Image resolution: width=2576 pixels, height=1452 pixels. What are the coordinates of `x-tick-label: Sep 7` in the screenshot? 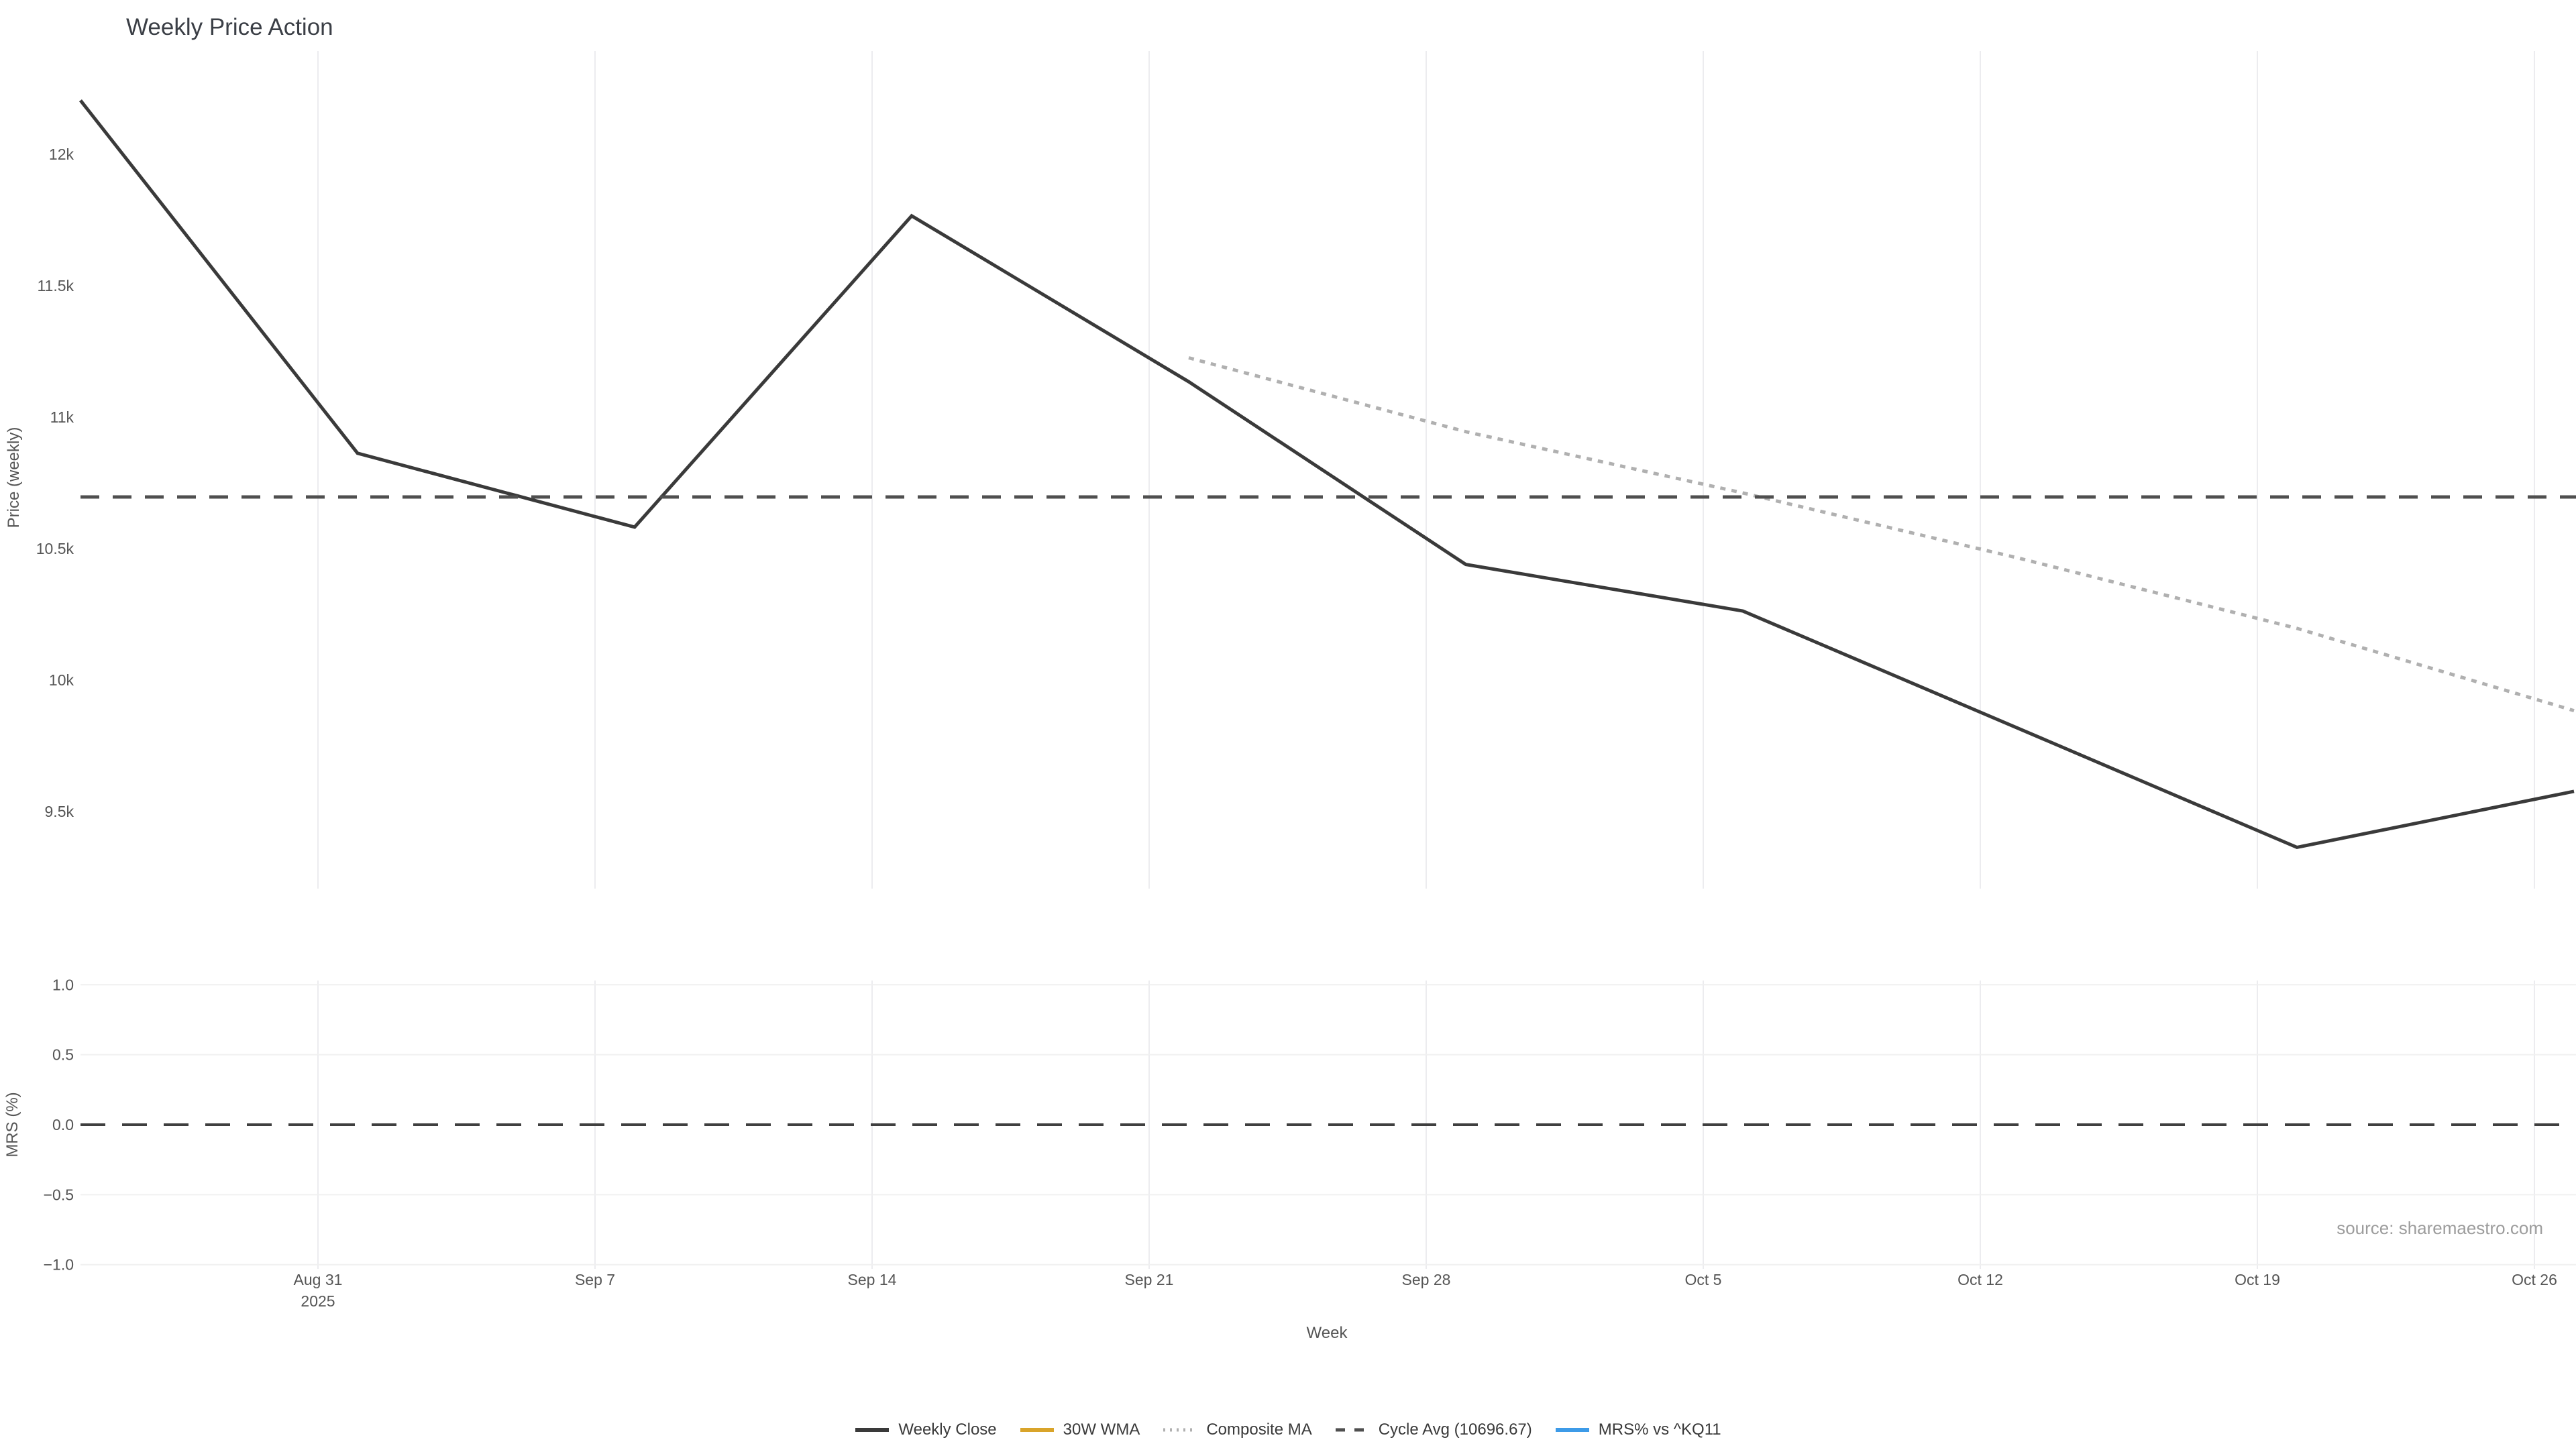 It's located at (595, 1279).